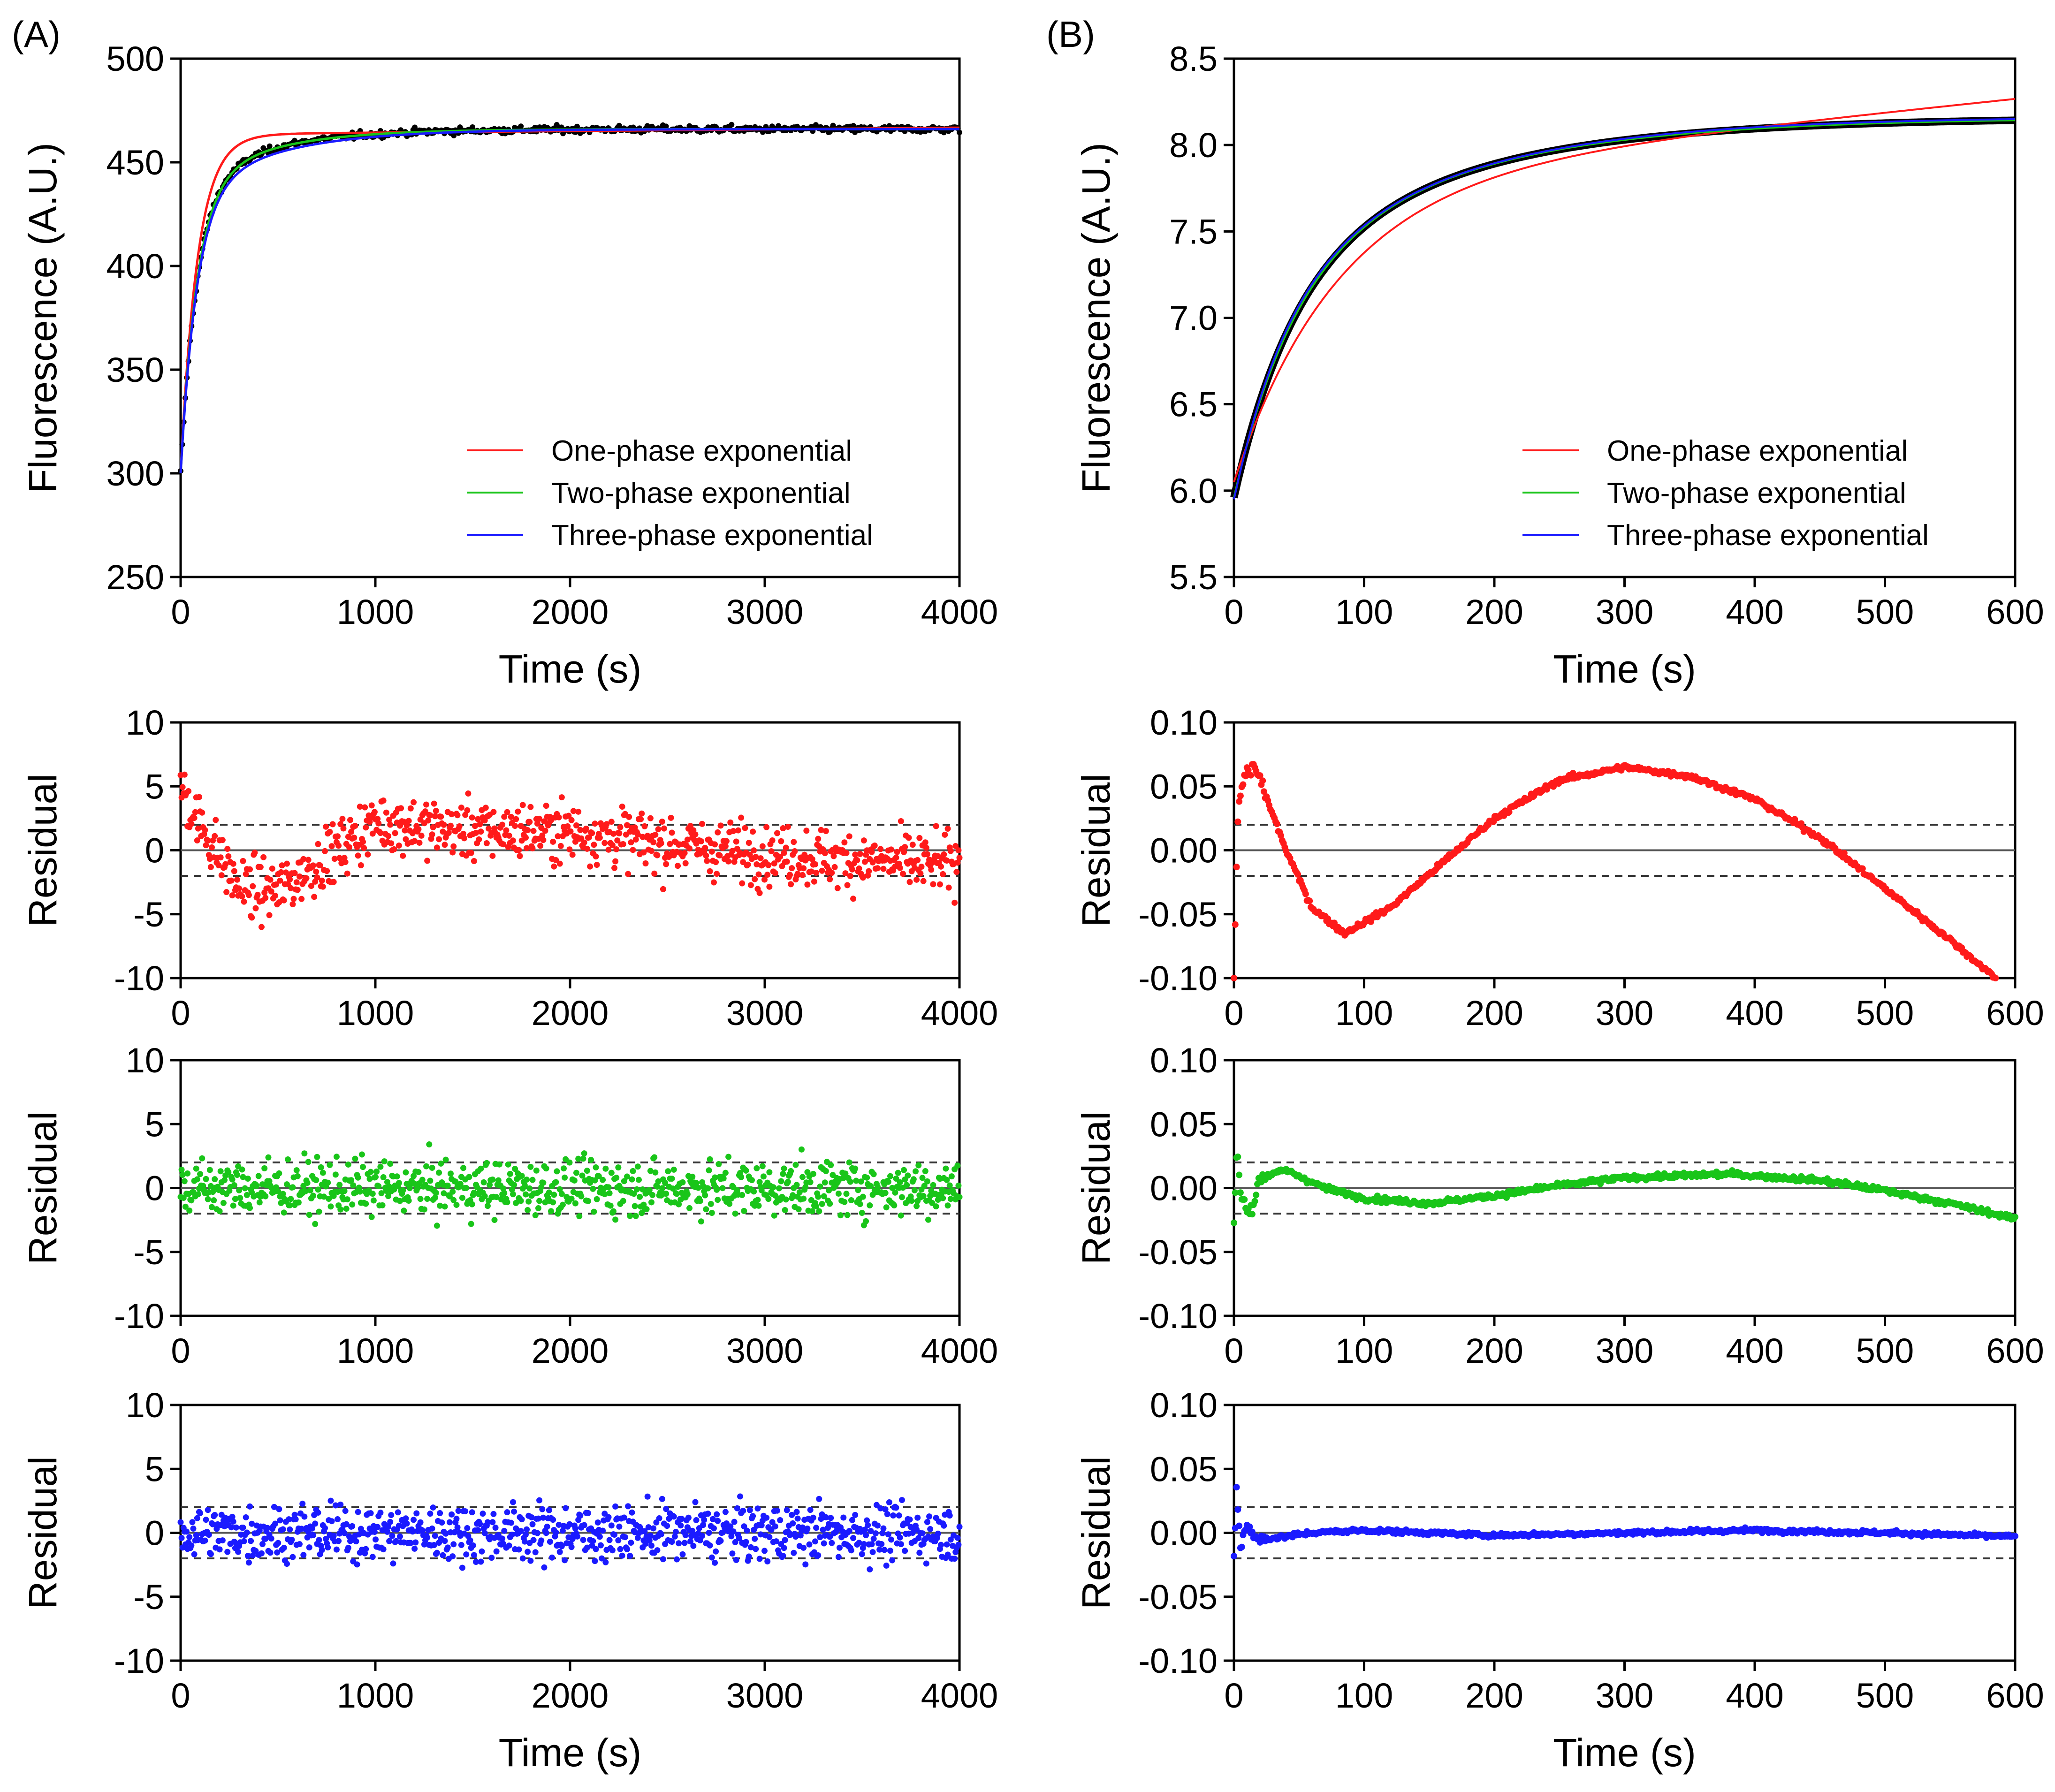 Image resolution: width=2055 pixels, height=1792 pixels. Describe the element at coordinates (2015, 611) in the screenshot. I see `x-tick-label: 600` at that location.